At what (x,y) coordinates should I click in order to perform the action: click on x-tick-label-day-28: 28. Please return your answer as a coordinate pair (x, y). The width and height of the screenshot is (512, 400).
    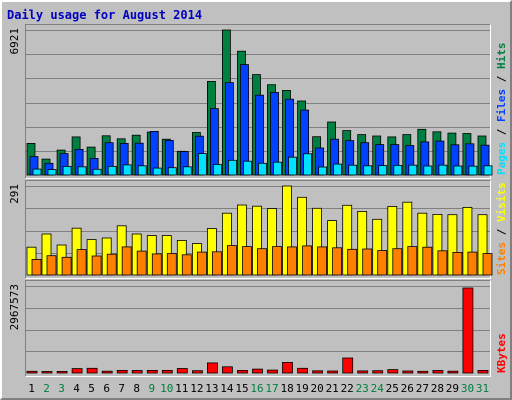
    Looking at the image, I should click on (437, 388).